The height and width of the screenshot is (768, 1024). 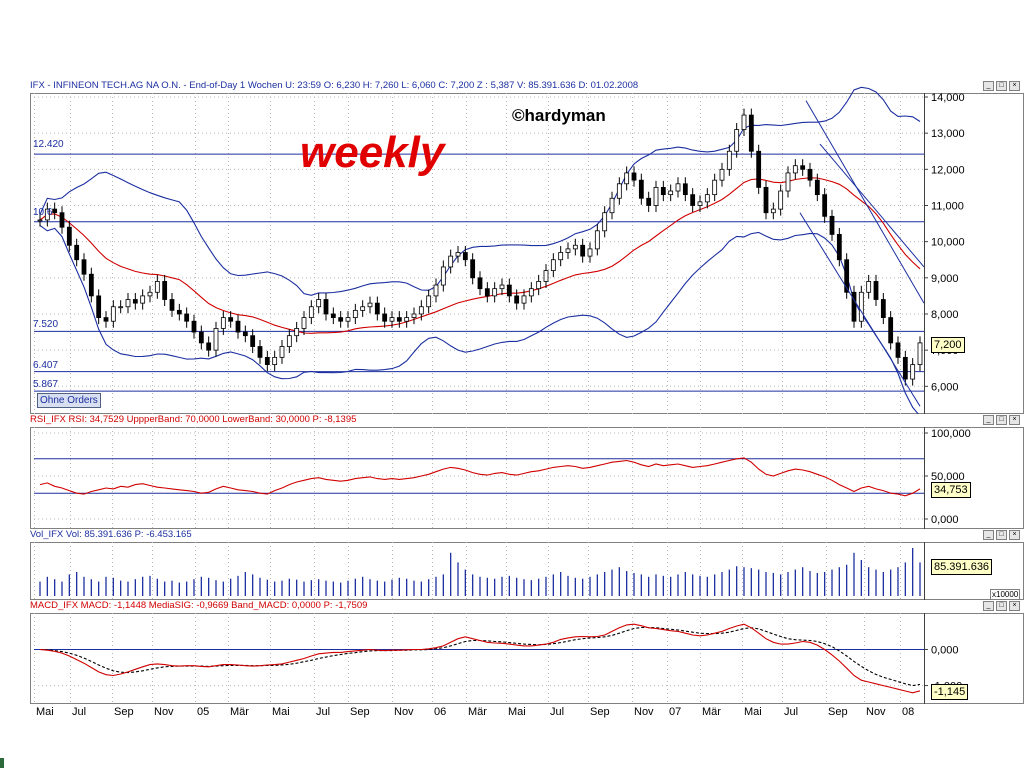 What do you see at coordinates (948, 345) in the screenshot?
I see `price-current-value: 7,200` at bounding box center [948, 345].